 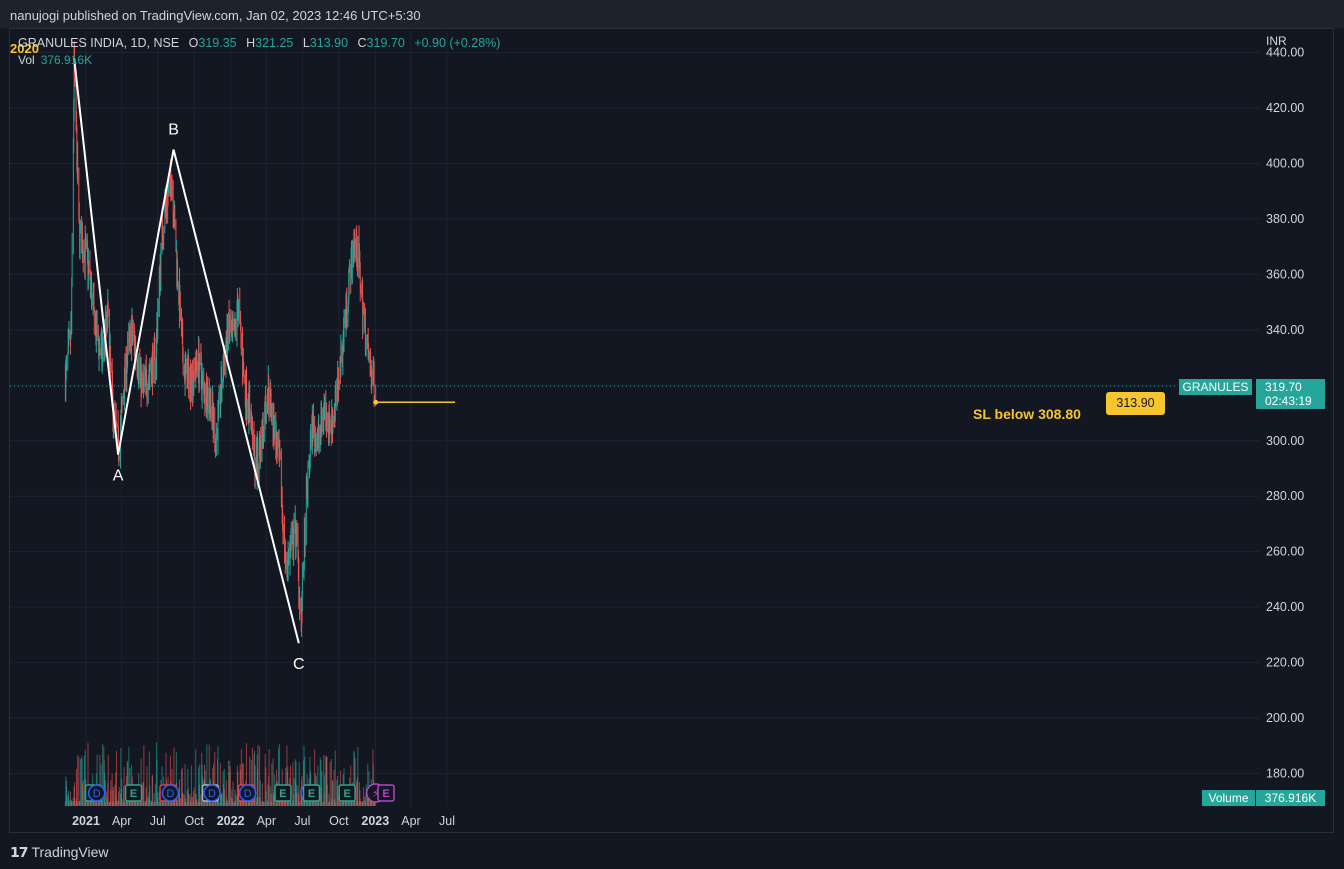 What do you see at coordinates (376, 793) in the screenshot?
I see `split-marker-label: ⚡` at bounding box center [376, 793].